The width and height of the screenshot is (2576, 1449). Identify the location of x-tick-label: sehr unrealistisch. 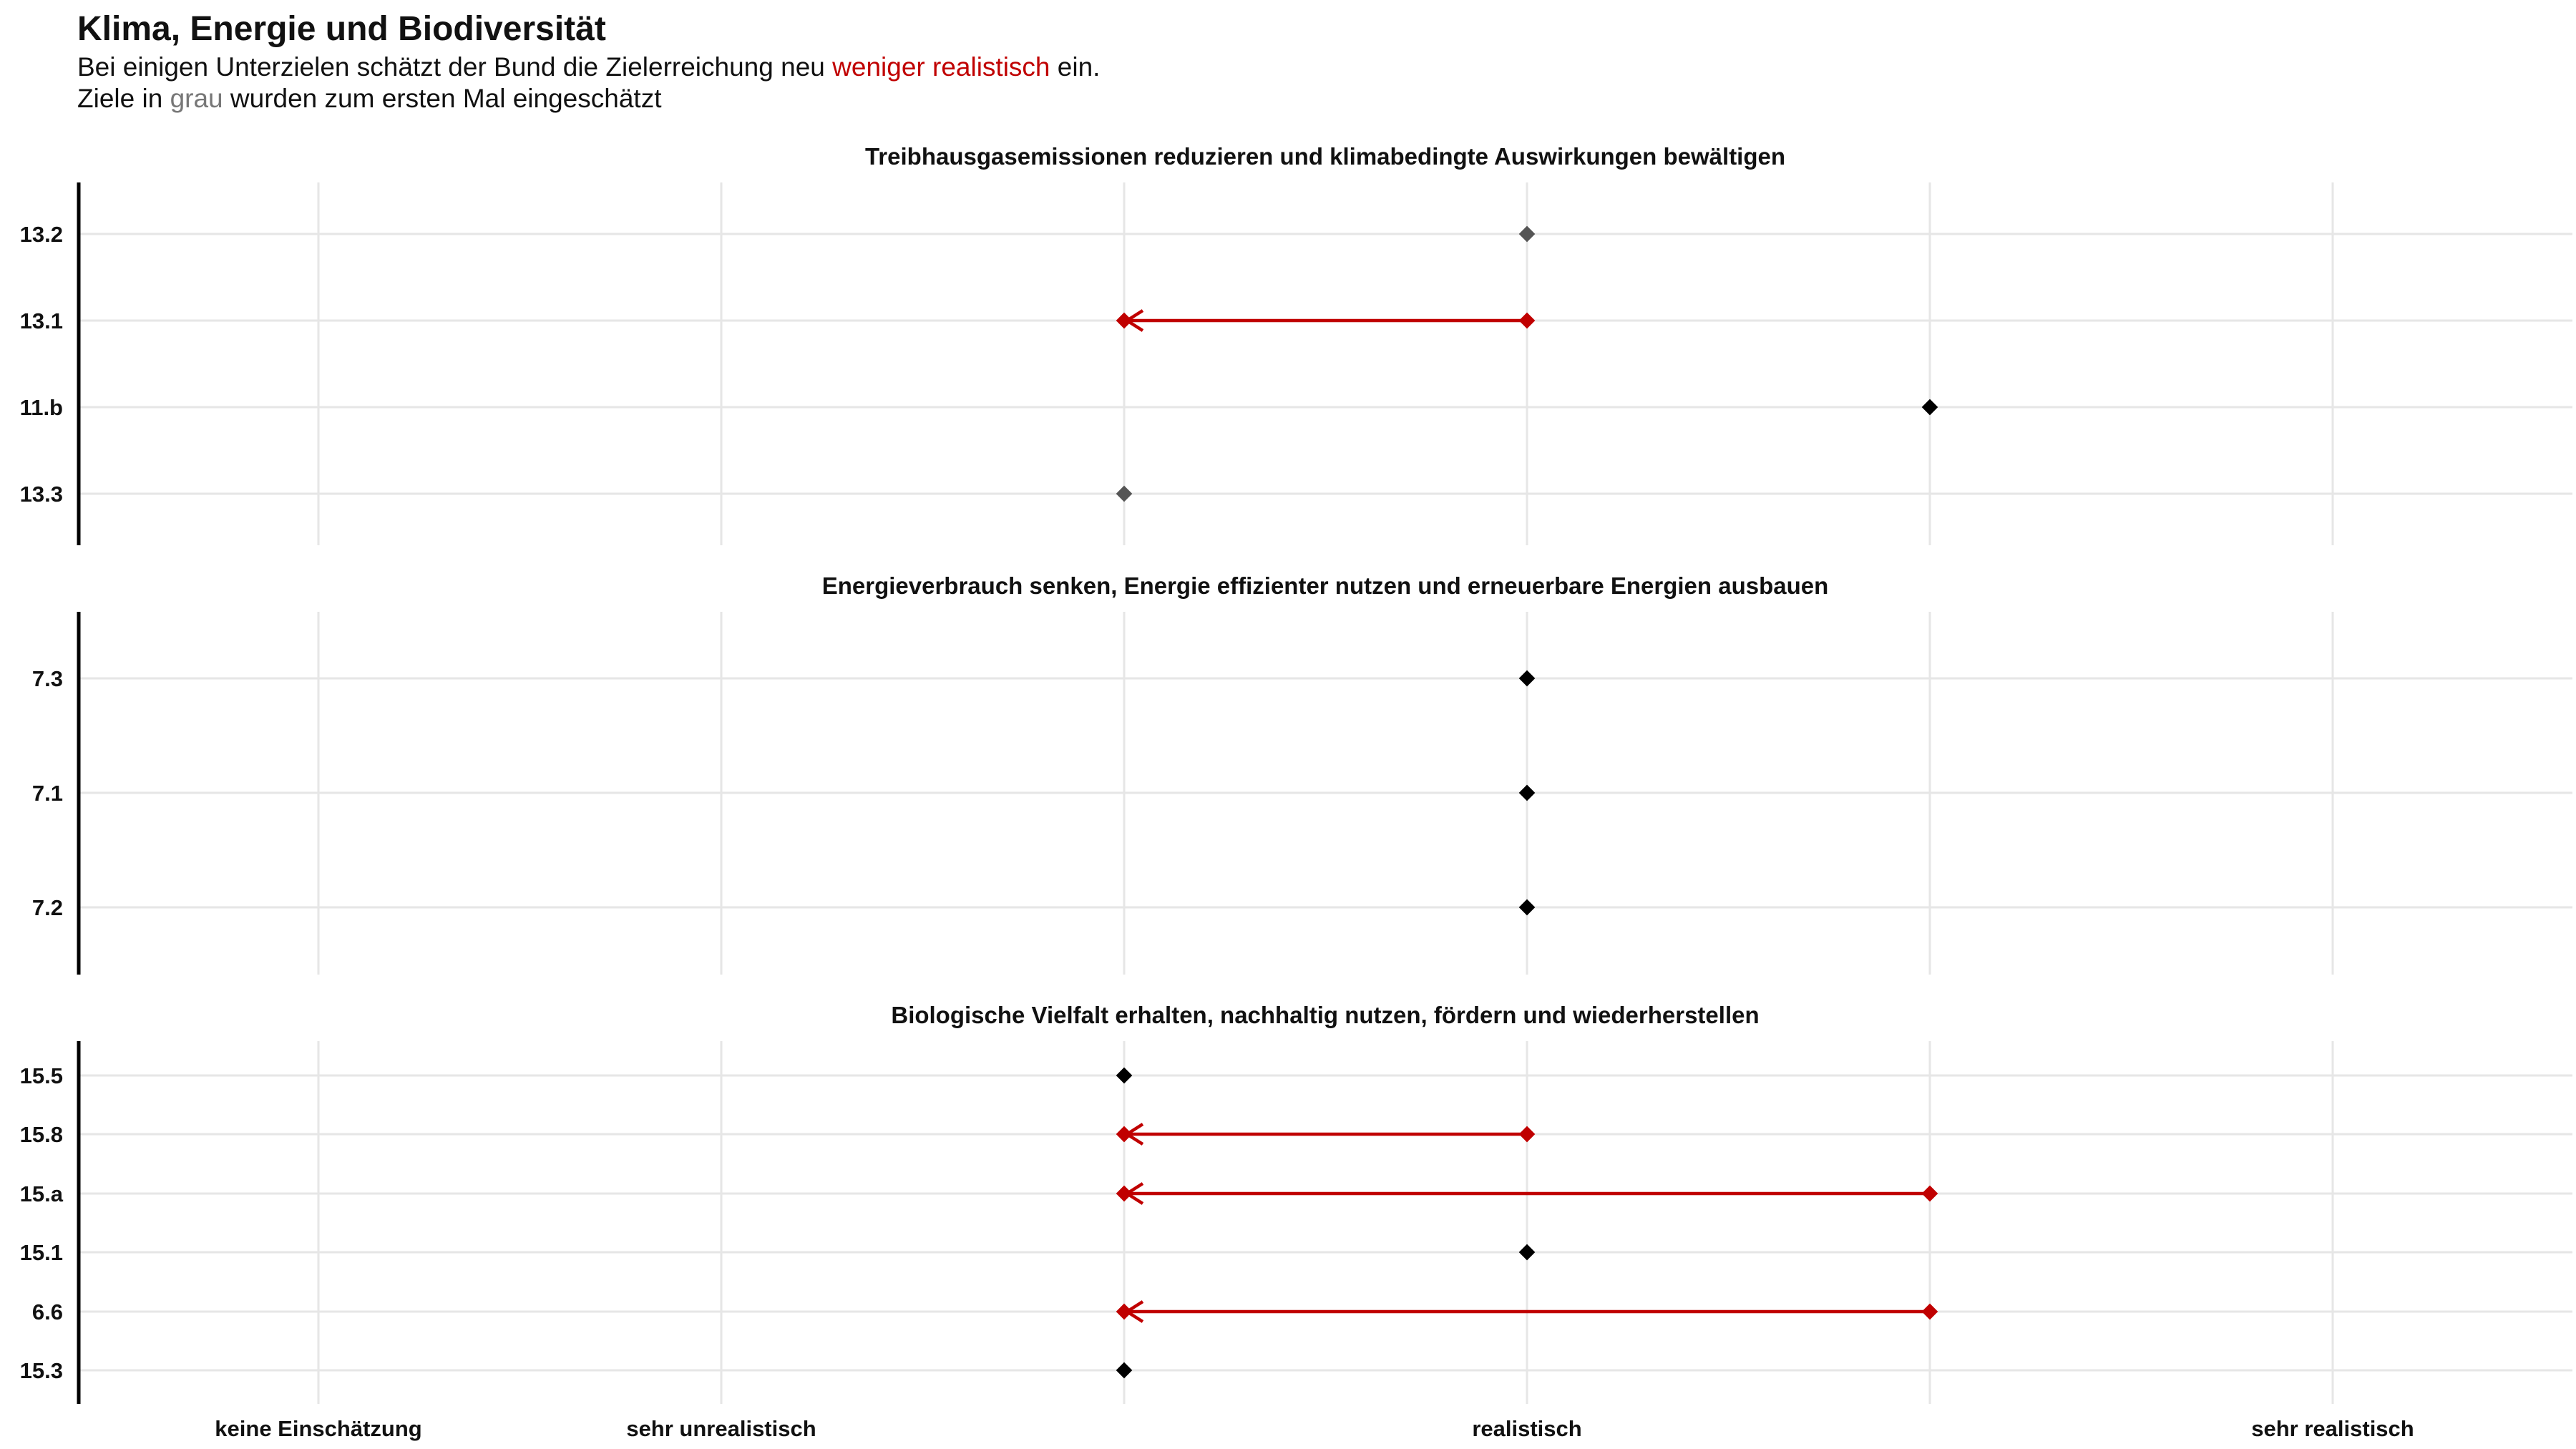
(721, 1428).